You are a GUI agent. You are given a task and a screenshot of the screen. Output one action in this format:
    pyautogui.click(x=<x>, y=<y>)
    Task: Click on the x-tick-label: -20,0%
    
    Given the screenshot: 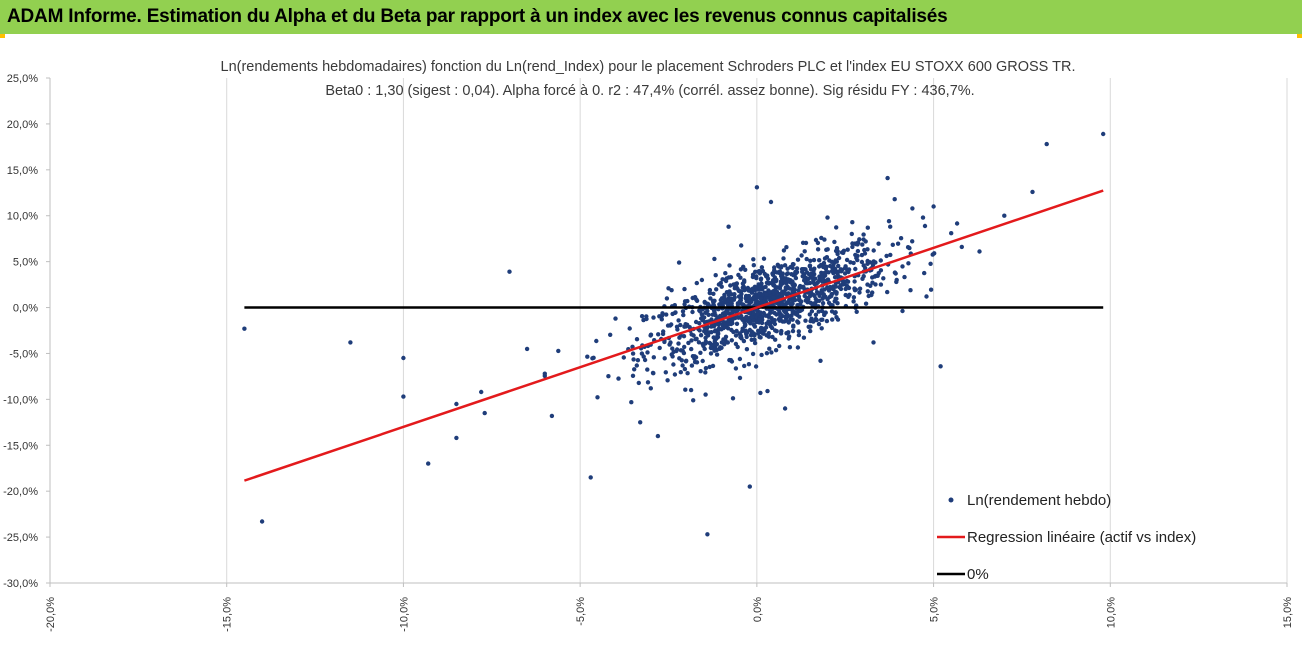 What is the action you would take?
    pyautogui.click(x=51, y=614)
    